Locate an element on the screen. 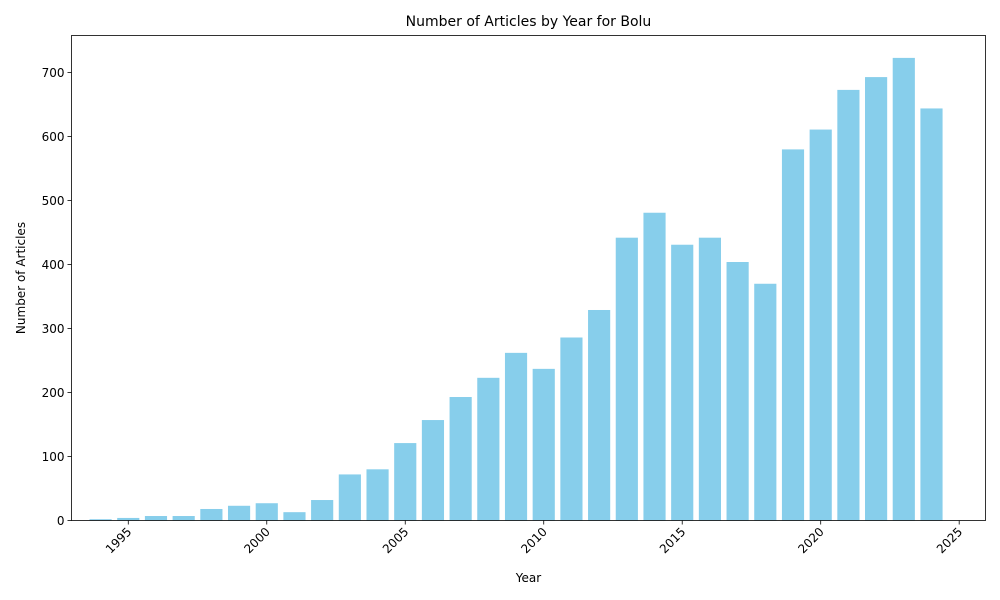 This screenshot has width=1000, height=600. bar-1997 is located at coordinates (183, 518).